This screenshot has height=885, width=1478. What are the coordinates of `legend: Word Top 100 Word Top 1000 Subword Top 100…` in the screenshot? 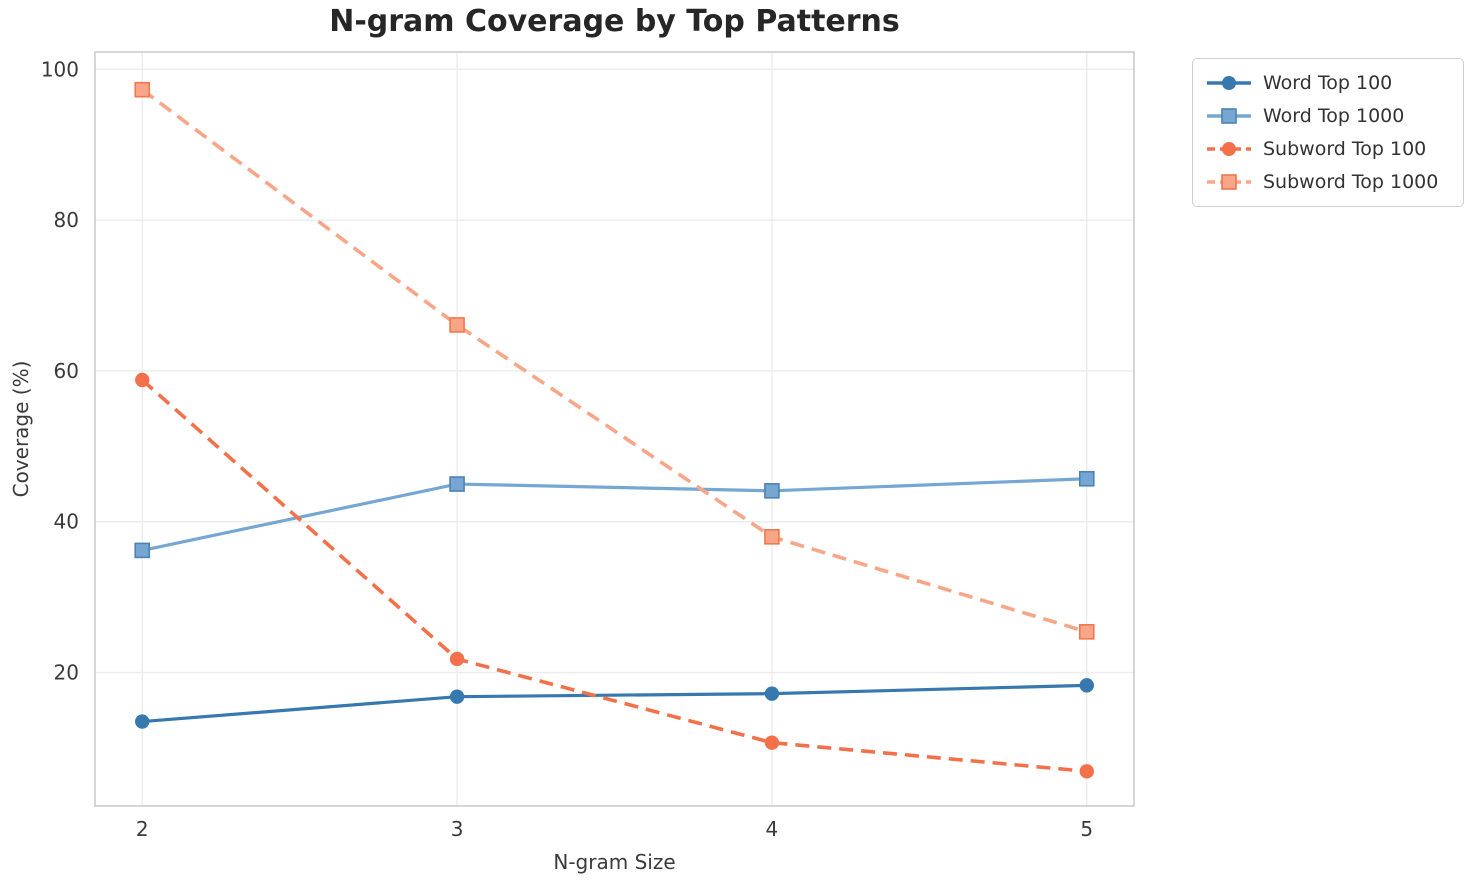 It's located at (1328, 132).